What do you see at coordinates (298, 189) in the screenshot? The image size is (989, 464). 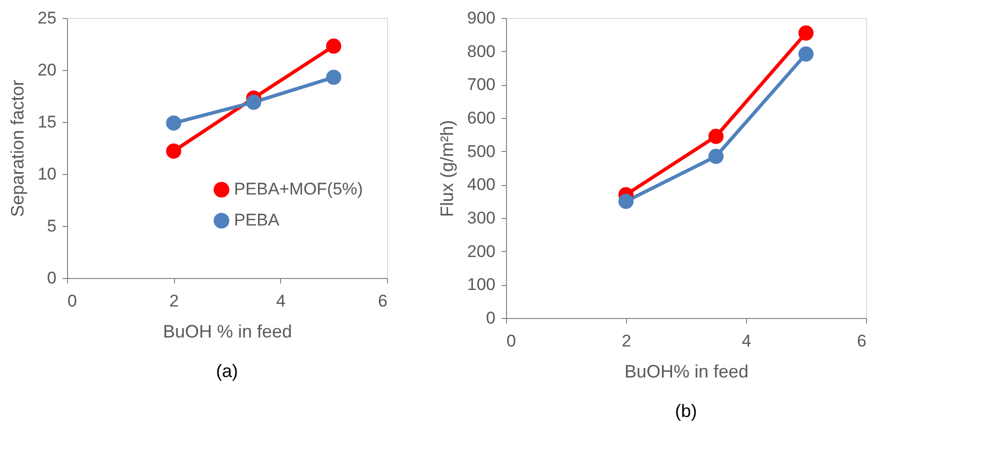 I see `legend-label: PEBA+MOF(5%)` at bounding box center [298, 189].